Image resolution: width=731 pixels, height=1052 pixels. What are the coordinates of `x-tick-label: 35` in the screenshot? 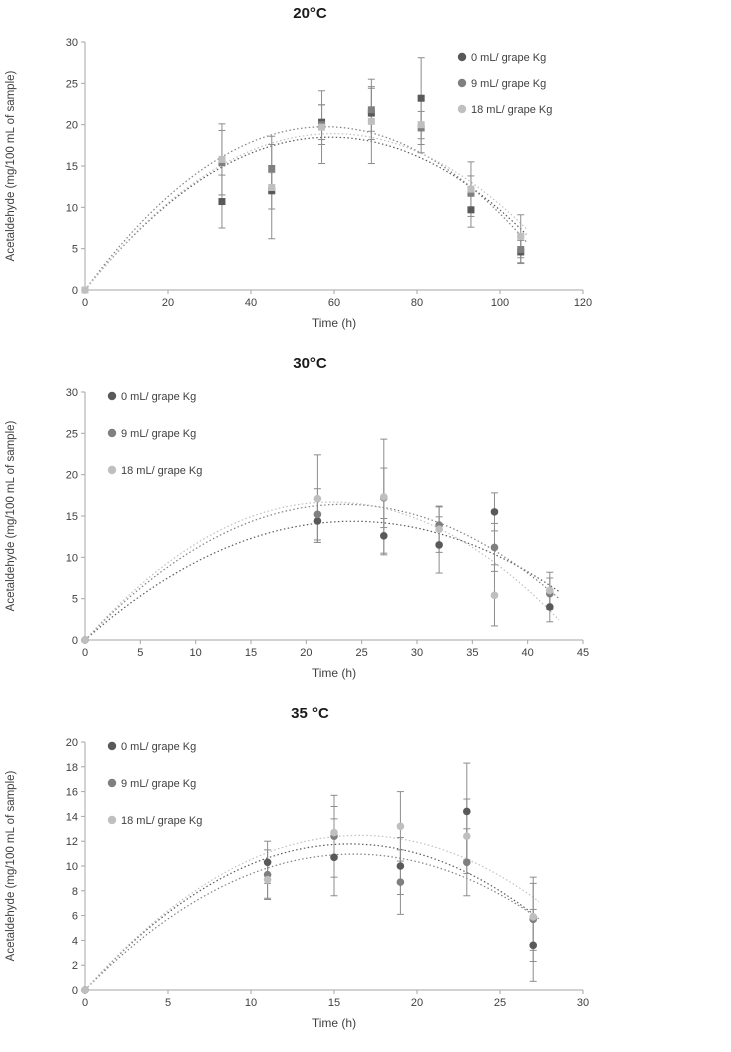 It's located at (472, 653).